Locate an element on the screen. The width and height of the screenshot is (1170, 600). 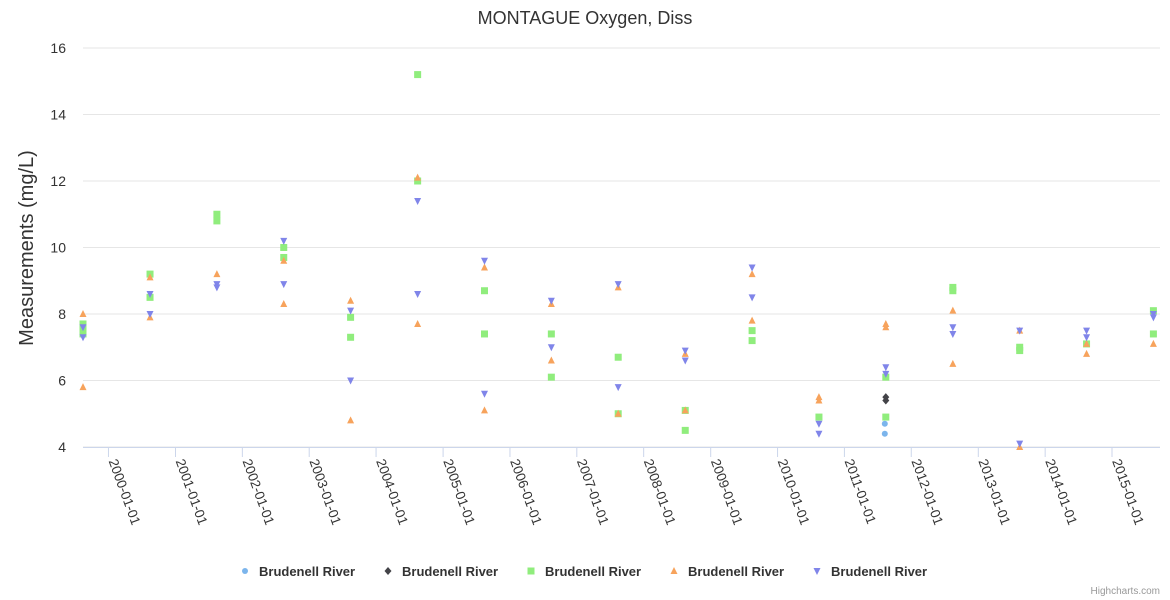
y-tick-label: 6 is located at coordinates (62, 381).